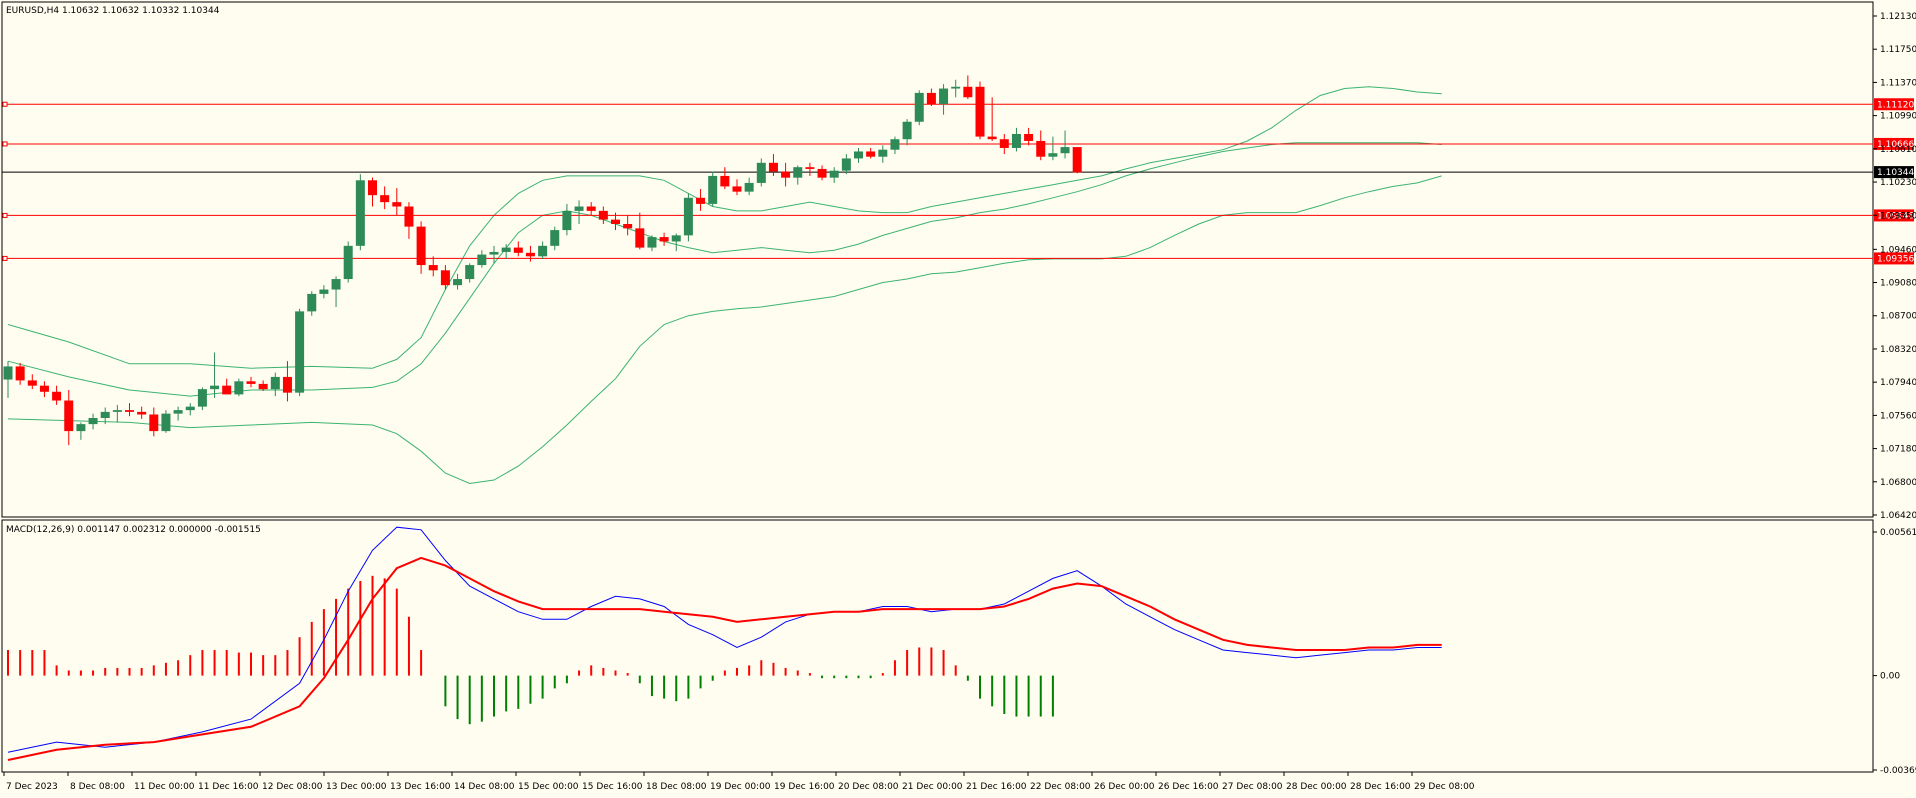 This screenshot has width=1916, height=798. Describe the element at coordinates (1898, 383) in the screenshot. I see `price-tick-label: 1.07940` at that location.